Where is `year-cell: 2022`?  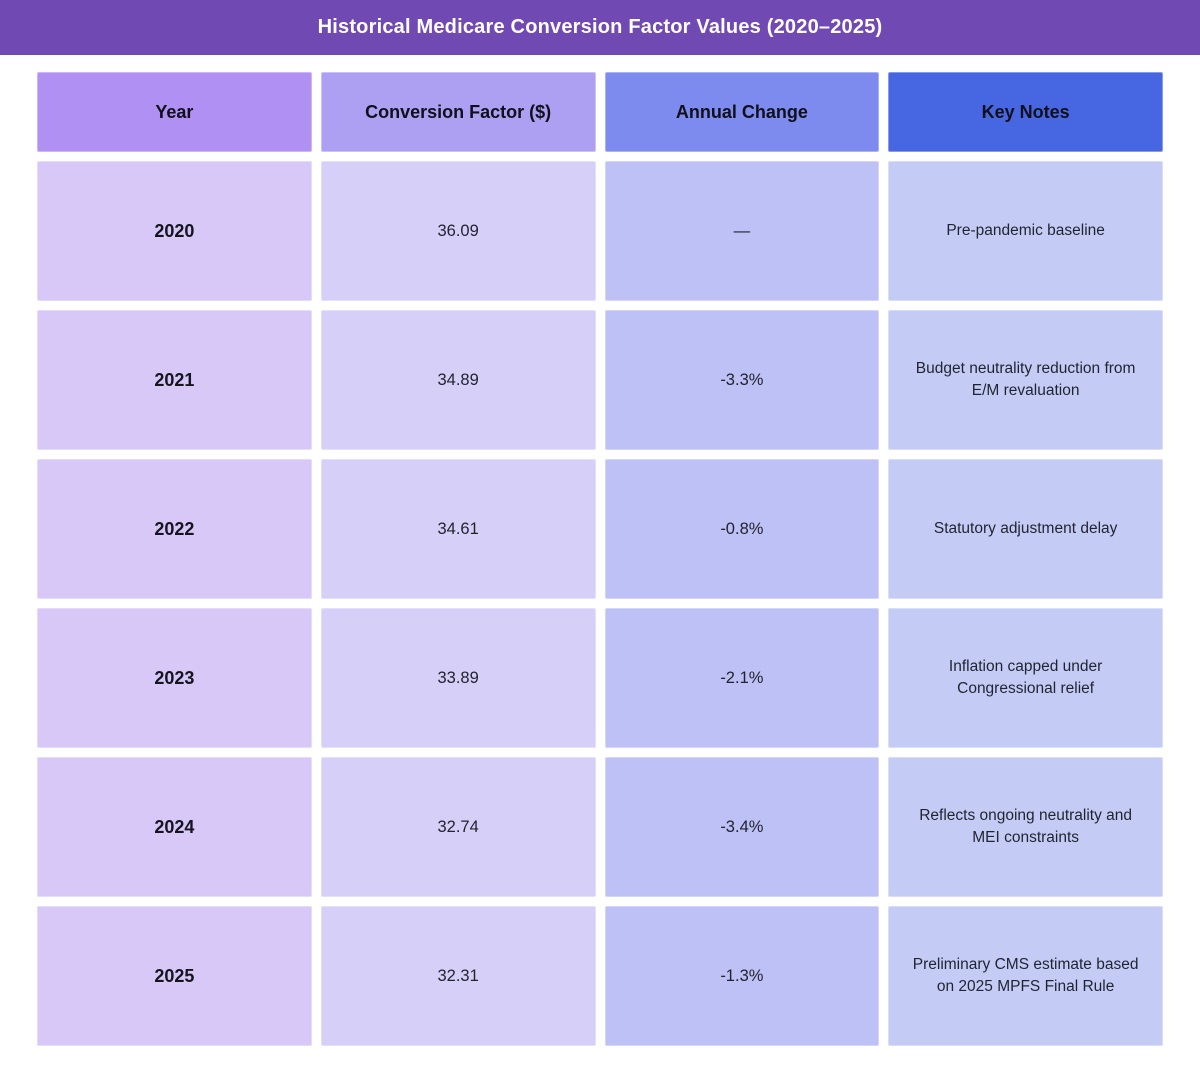
year-cell: 2022 is located at coordinates (174, 529).